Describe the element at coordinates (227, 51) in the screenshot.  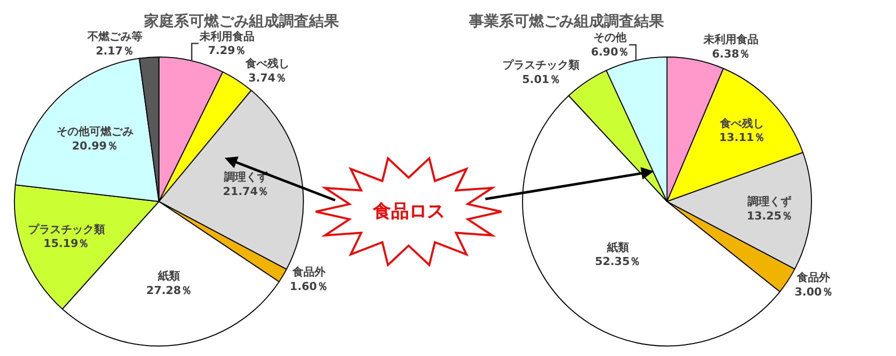
I see `data-label: 7.29％` at that location.